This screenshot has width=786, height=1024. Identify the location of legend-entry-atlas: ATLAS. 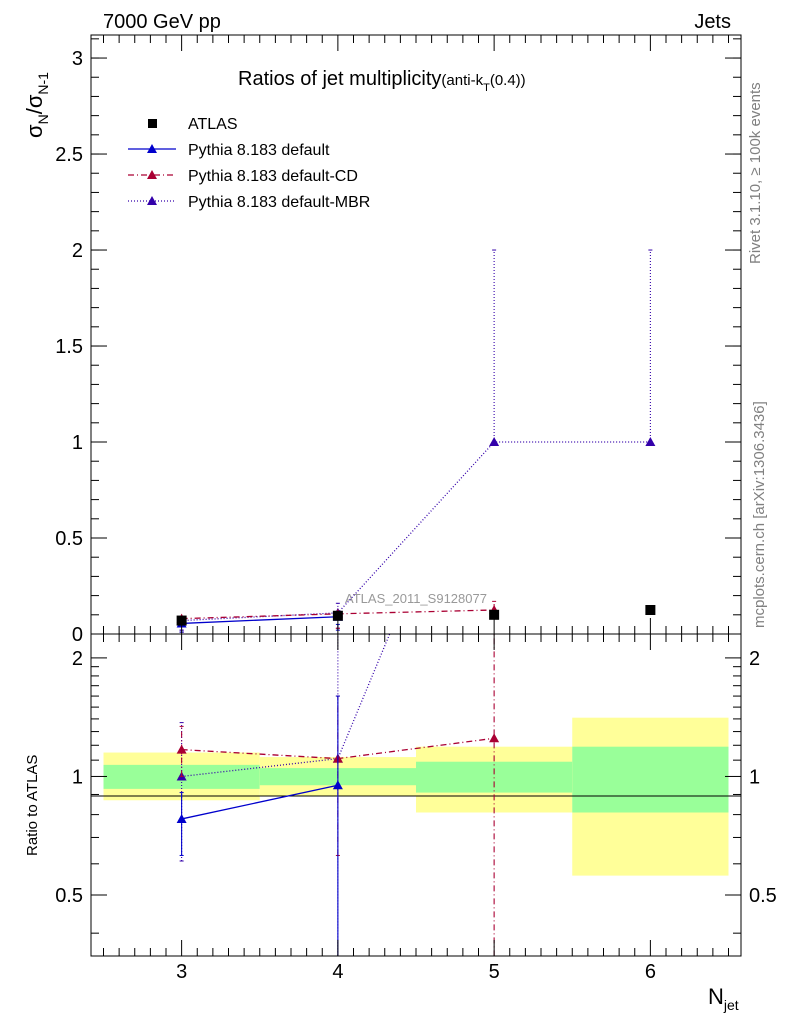
(193, 124).